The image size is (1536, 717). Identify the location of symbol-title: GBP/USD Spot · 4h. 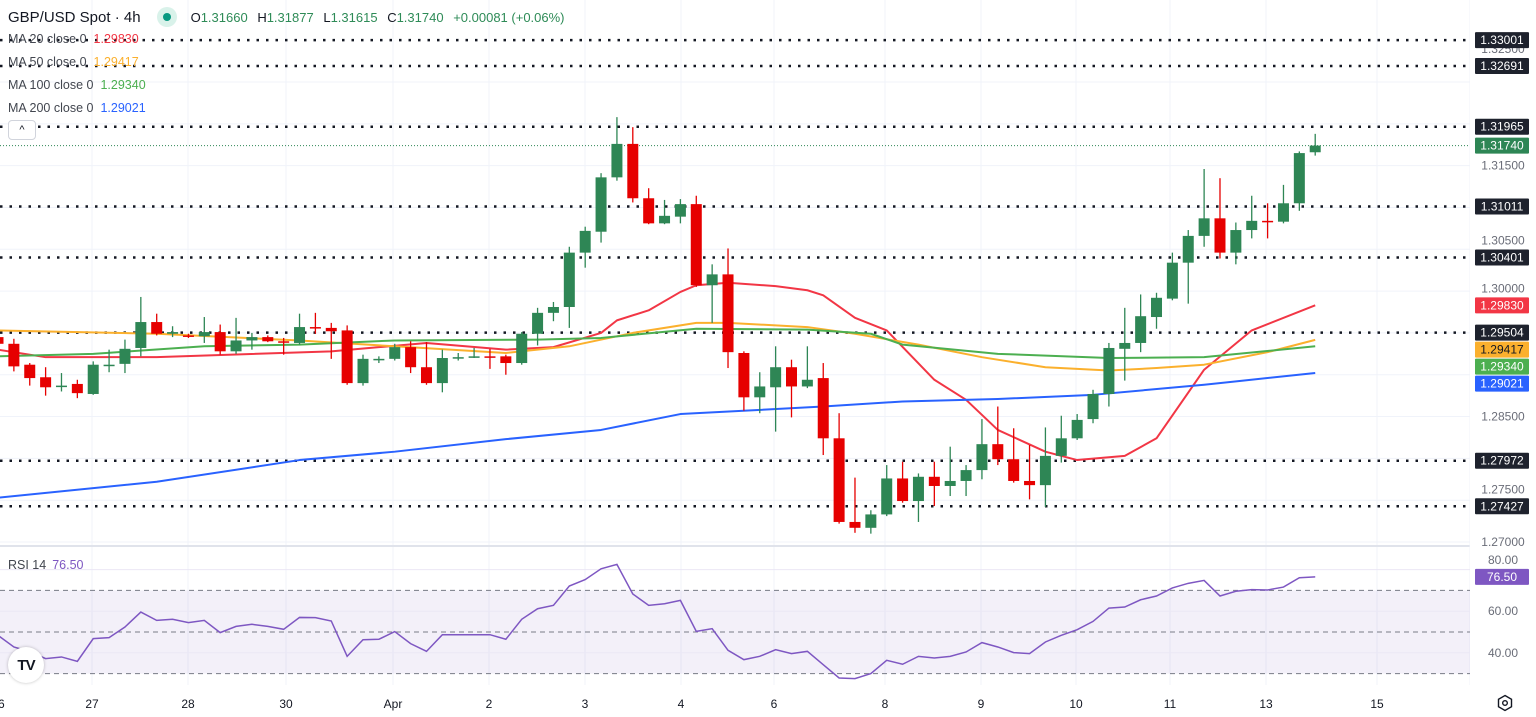
(74, 17).